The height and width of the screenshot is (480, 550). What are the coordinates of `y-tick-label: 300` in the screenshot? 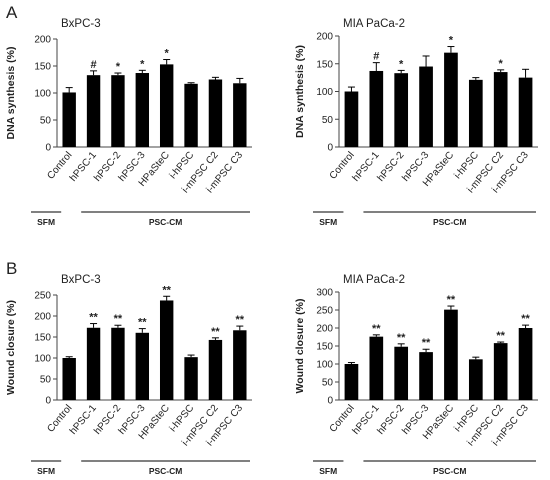 It's located at (324, 293).